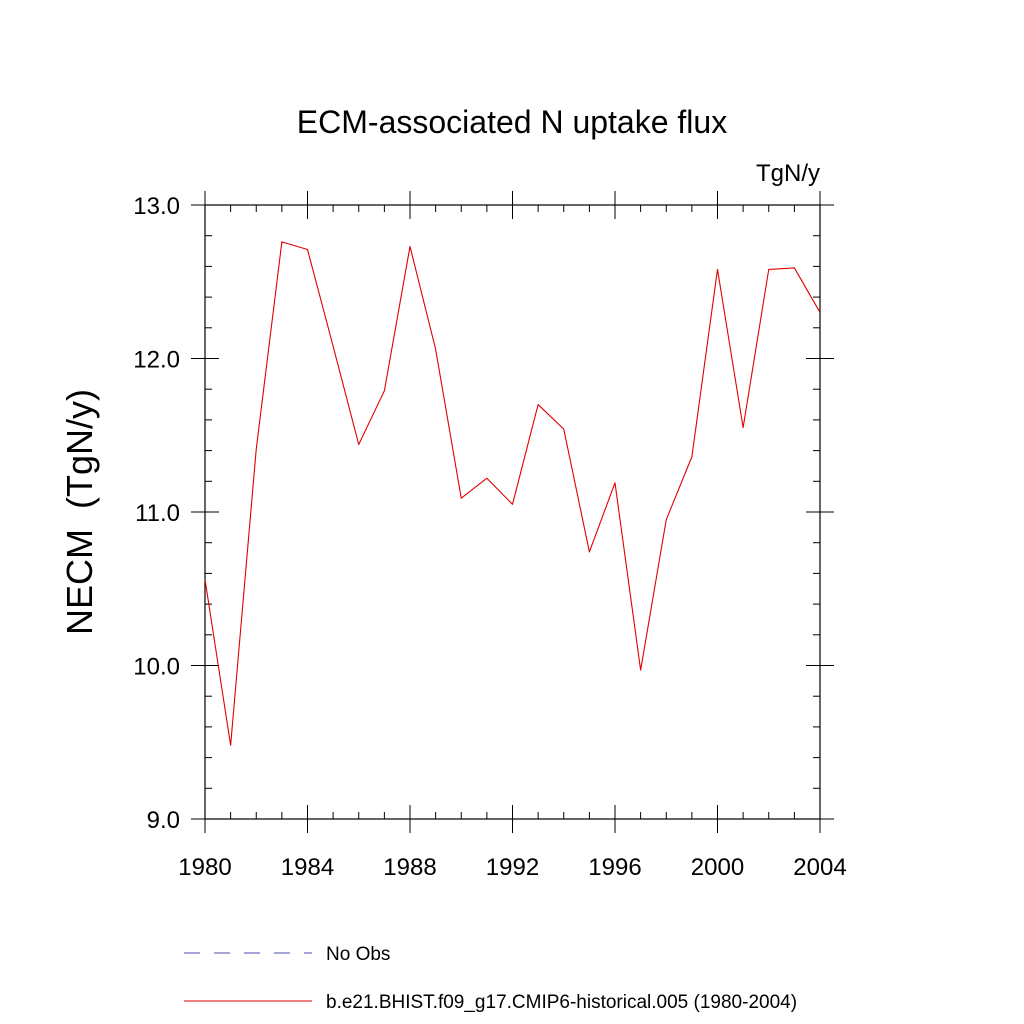  I want to click on x-tick-label: 1988, so click(409, 867).